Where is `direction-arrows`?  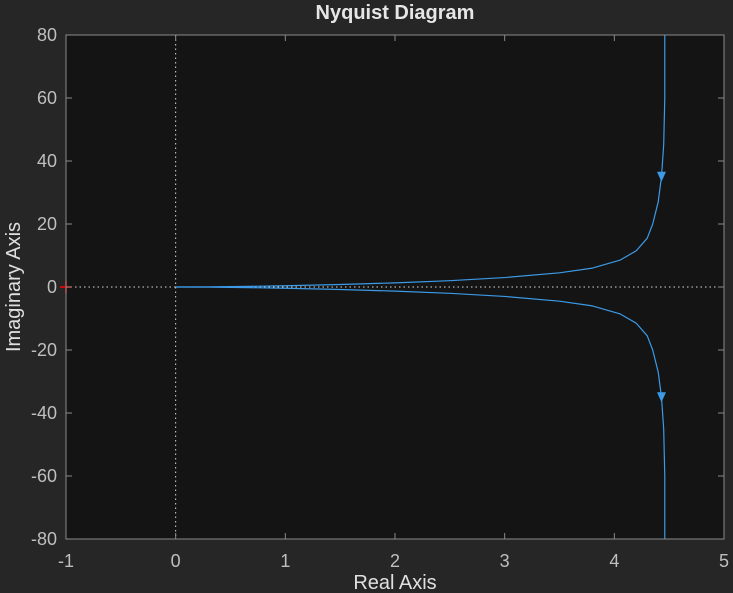
direction-arrows is located at coordinates (661, 287).